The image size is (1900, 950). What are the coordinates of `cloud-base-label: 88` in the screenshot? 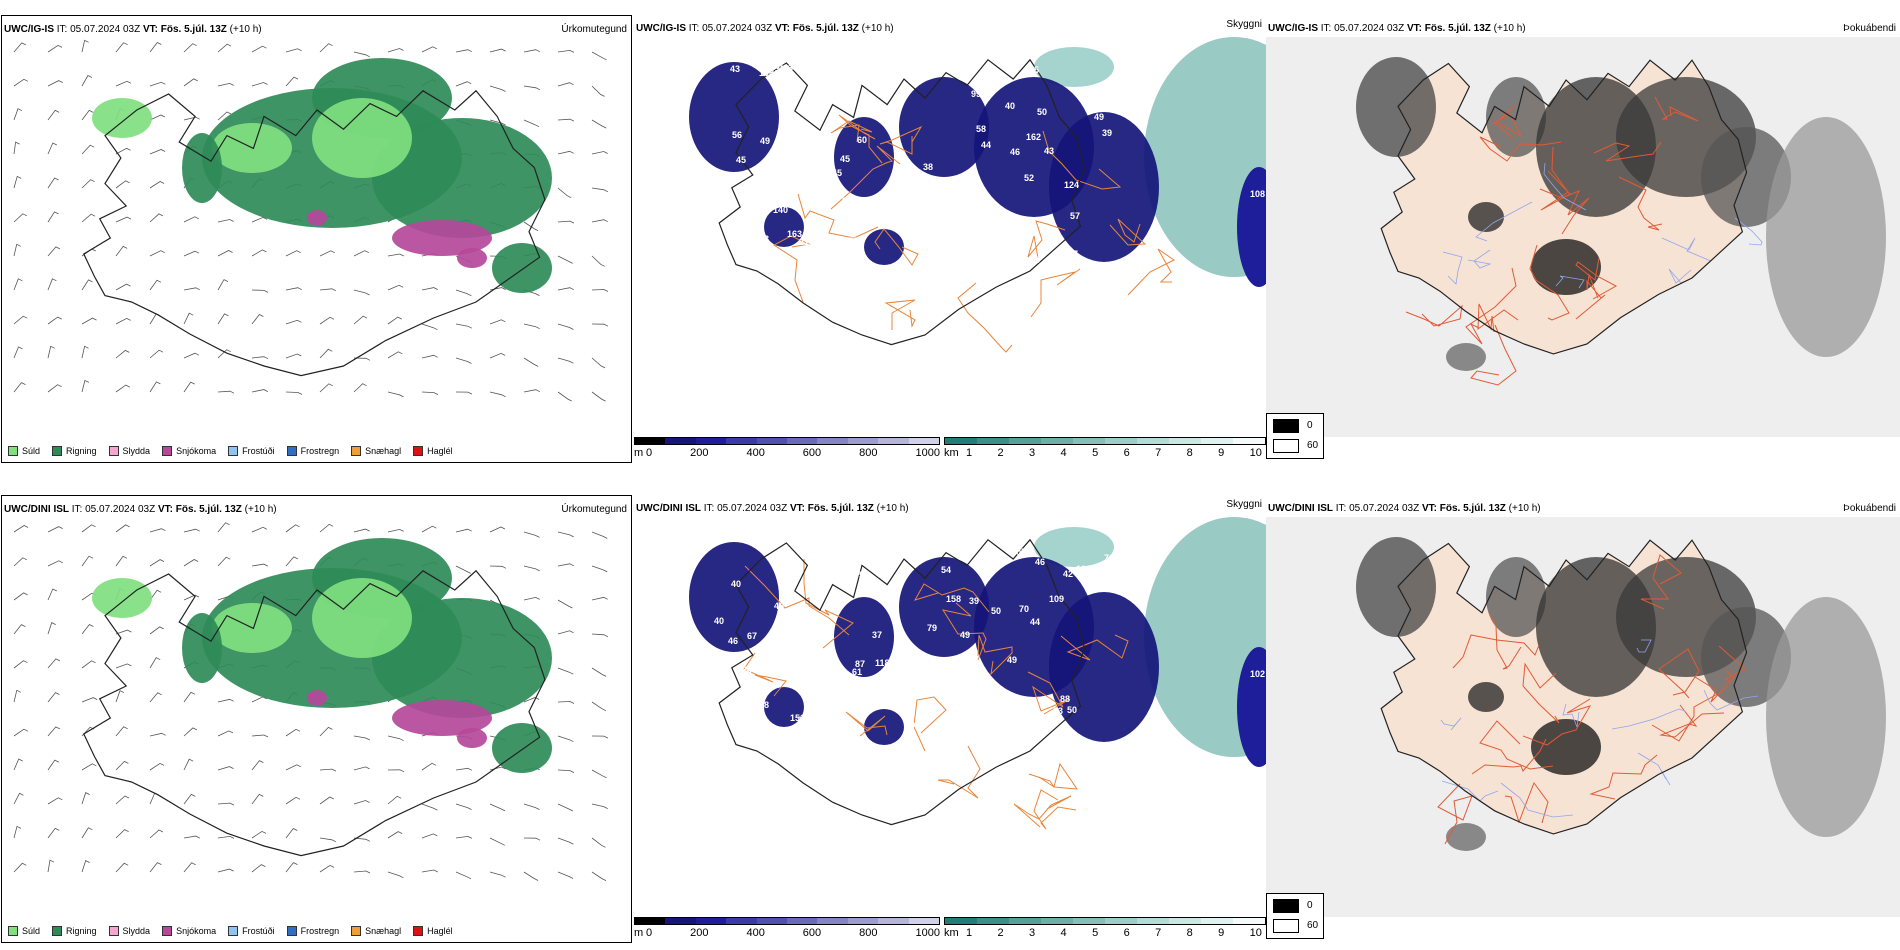 It's located at (1065, 699).